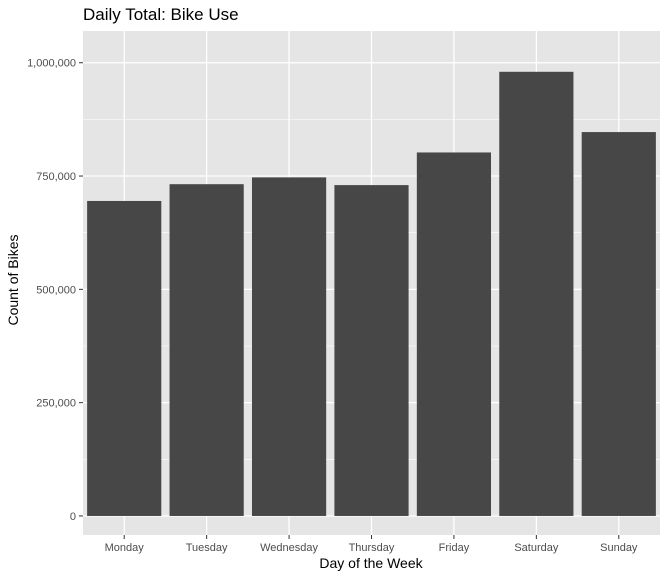 This screenshot has height=578, width=668. What do you see at coordinates (124, 358) in the screenshot?
I see `bar-monday` at bounding box center [124, 358].